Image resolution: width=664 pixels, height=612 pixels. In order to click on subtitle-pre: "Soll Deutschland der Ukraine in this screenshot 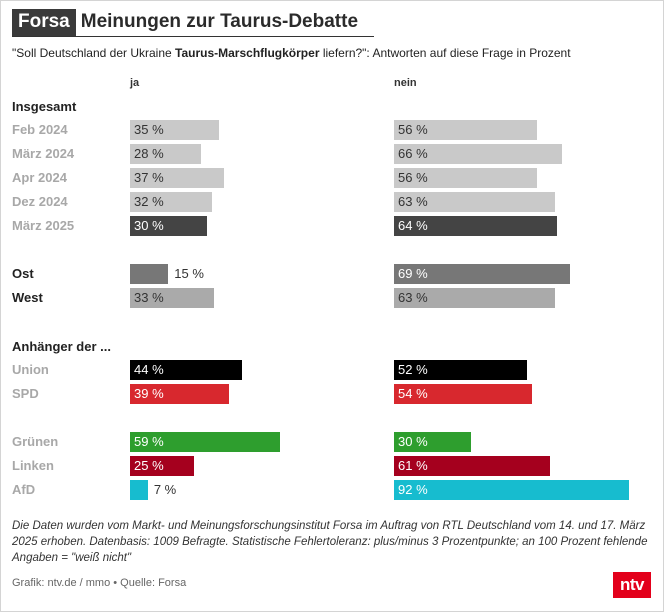, I will do `click(94, 53)`.